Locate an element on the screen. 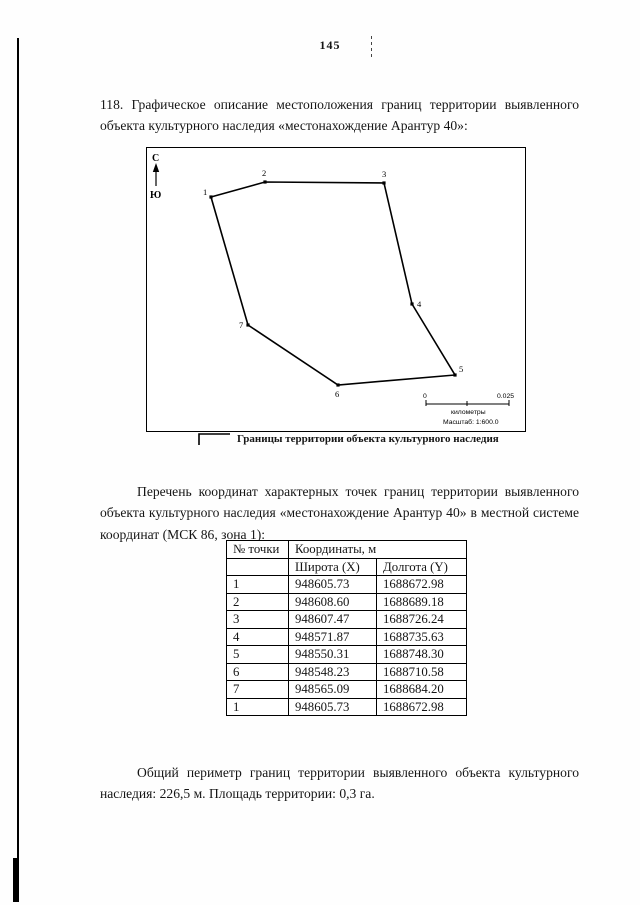  boundary-point-label: 7 is located at coordinates (241, 325).